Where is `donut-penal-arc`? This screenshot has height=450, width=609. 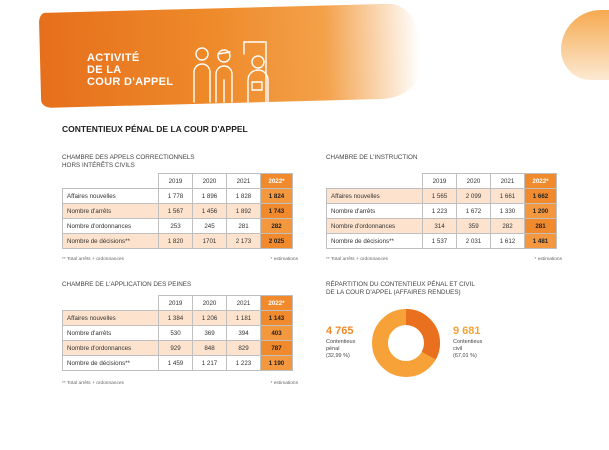 donut-penal-arc is located at coordinates (406, 343).